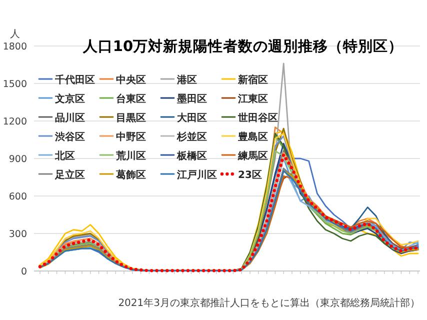  What do you see at coordinates (252, 137) in the screenshot?
I see `legend-label: 豊島区` at bounding box center [252, 137].